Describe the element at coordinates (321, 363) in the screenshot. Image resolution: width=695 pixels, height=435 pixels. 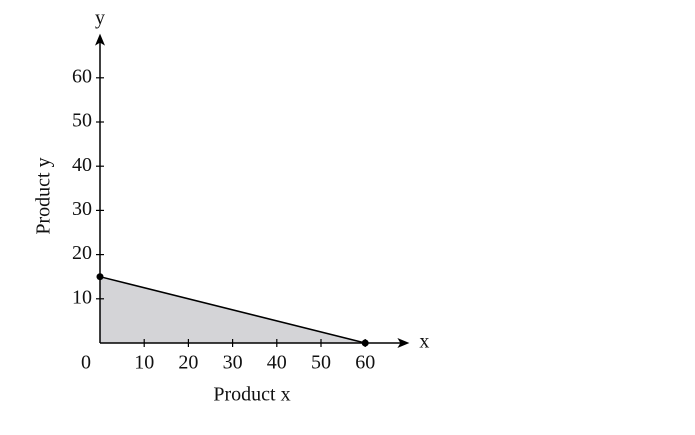
I see `x-tick-label: 50` at that location.